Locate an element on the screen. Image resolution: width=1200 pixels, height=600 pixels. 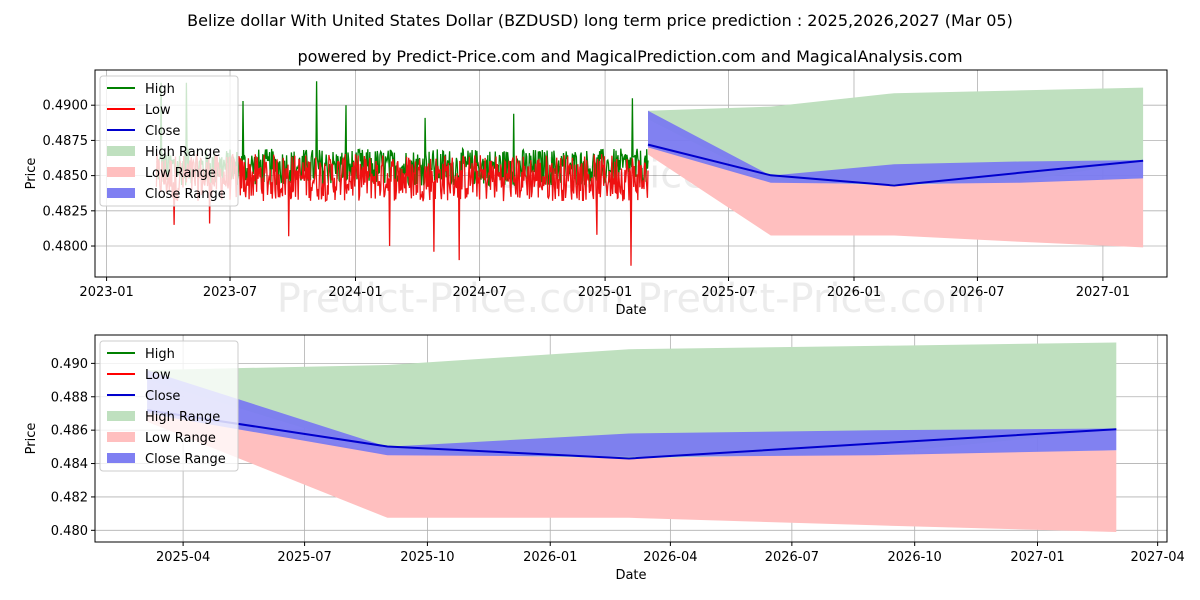
x-tick-label: 2026-04 is located at coordinates (670, 557).